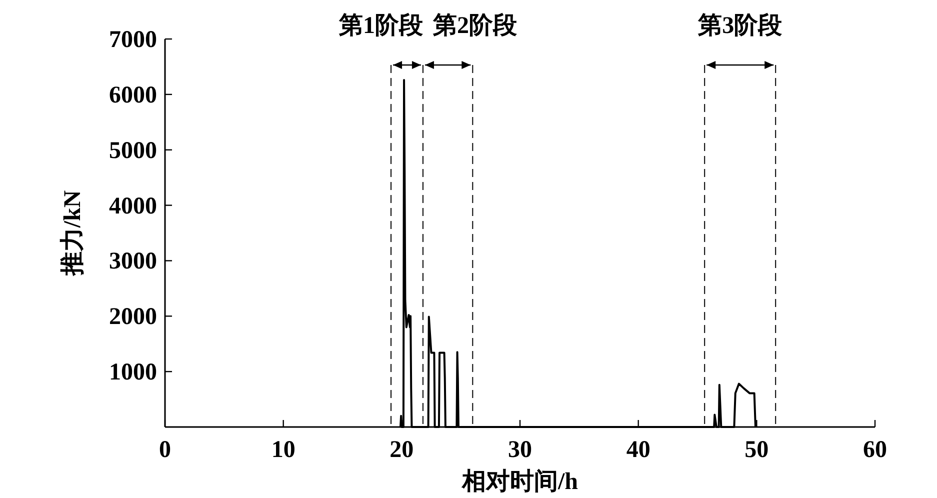 This screenshot has height=498, width=937. I want to click on y-tick-label: 6000, so click(133, 95).